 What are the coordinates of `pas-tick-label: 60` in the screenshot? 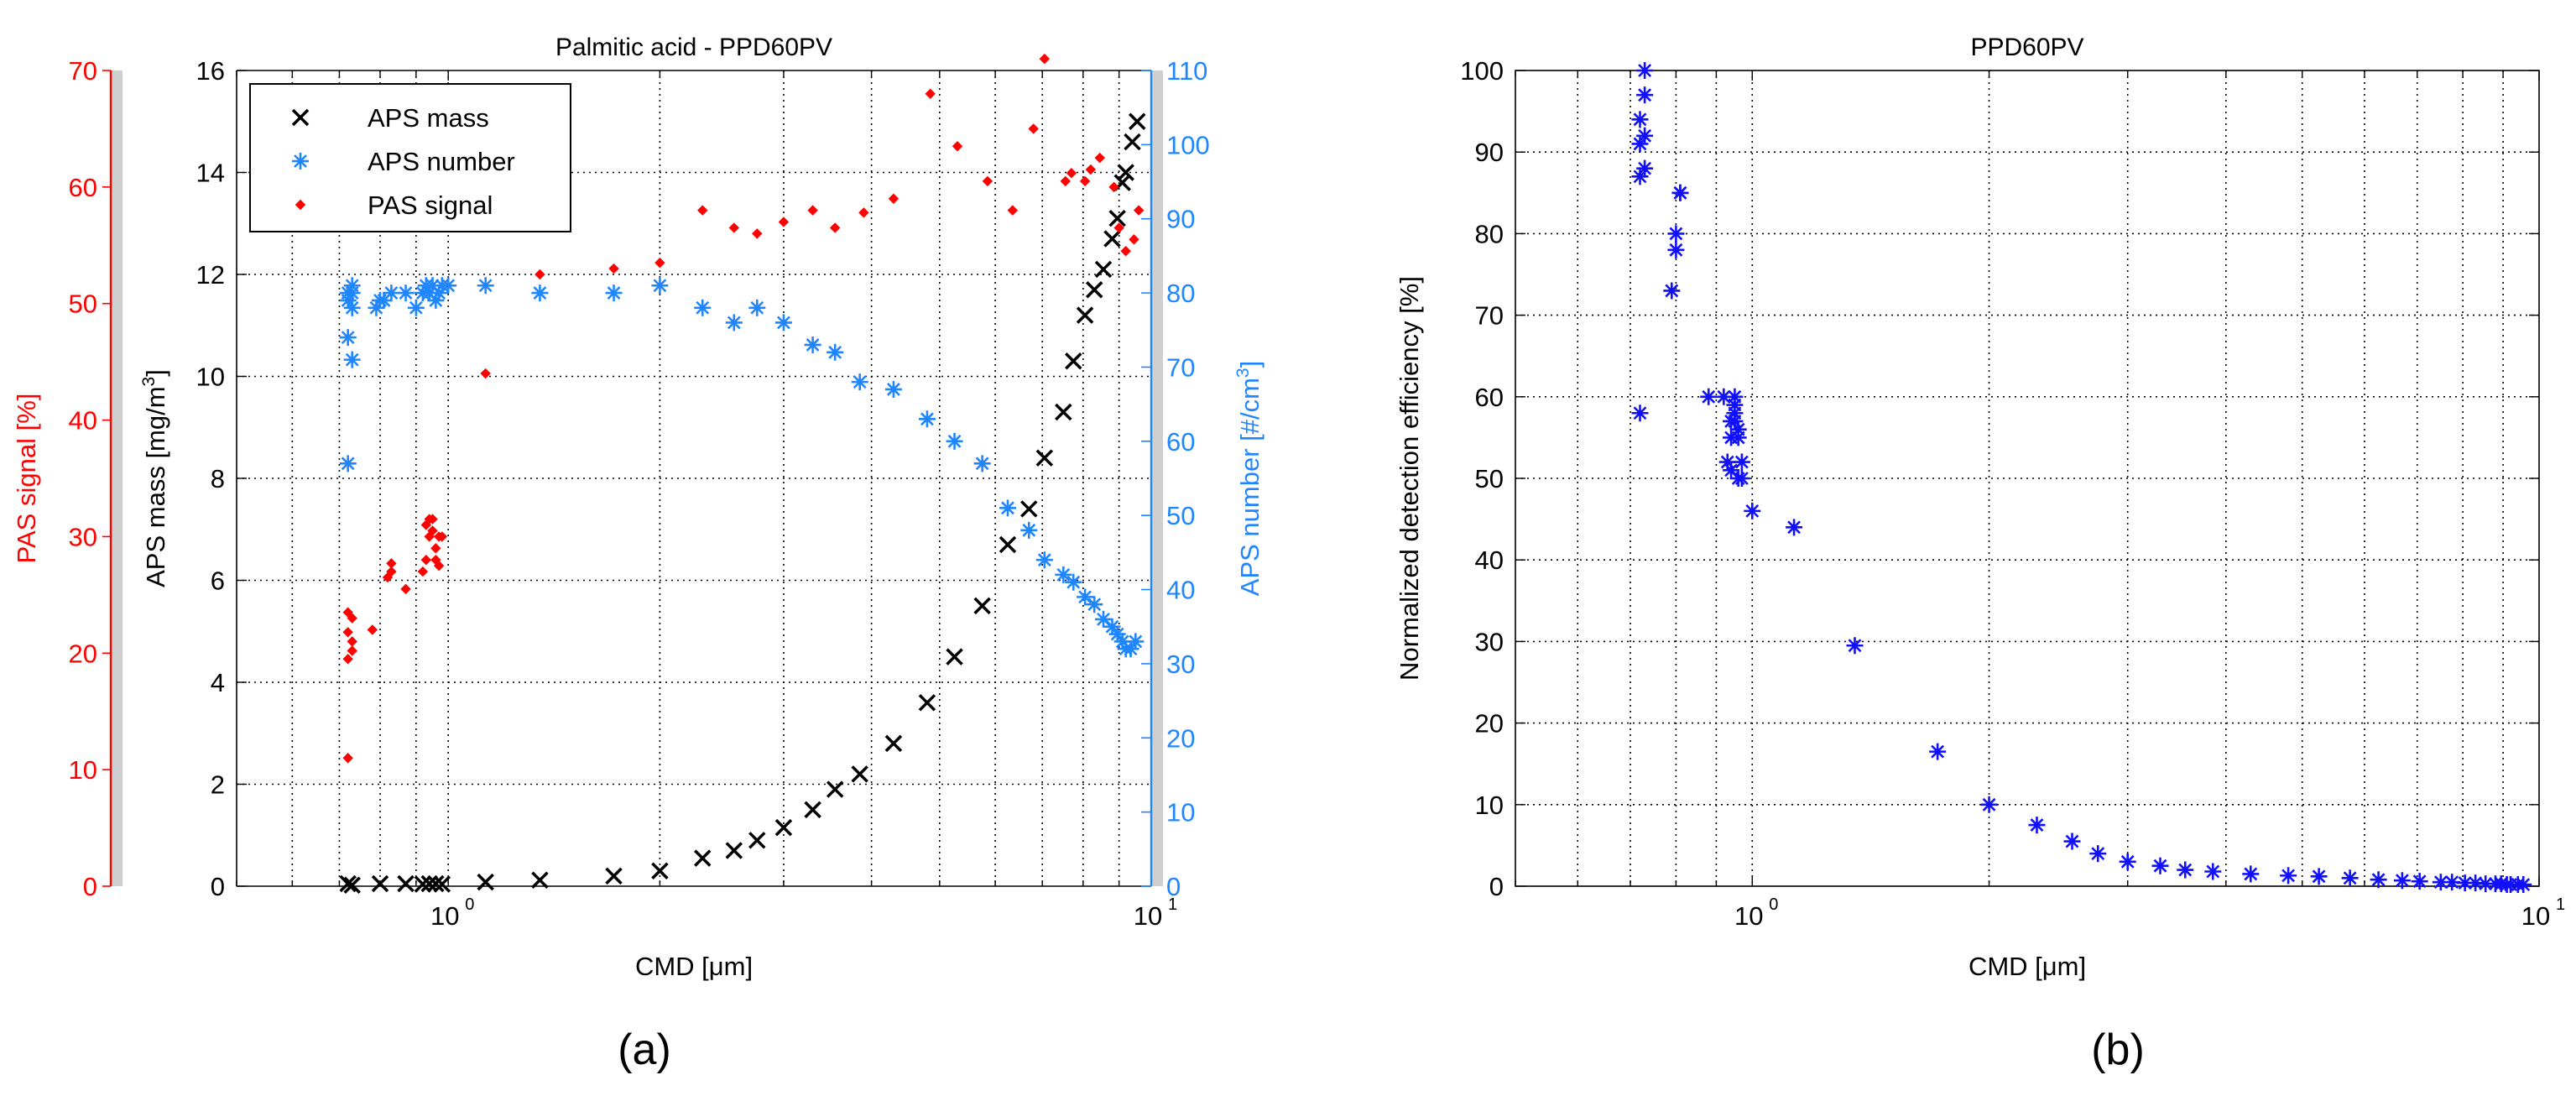 It's located at (83, 187).